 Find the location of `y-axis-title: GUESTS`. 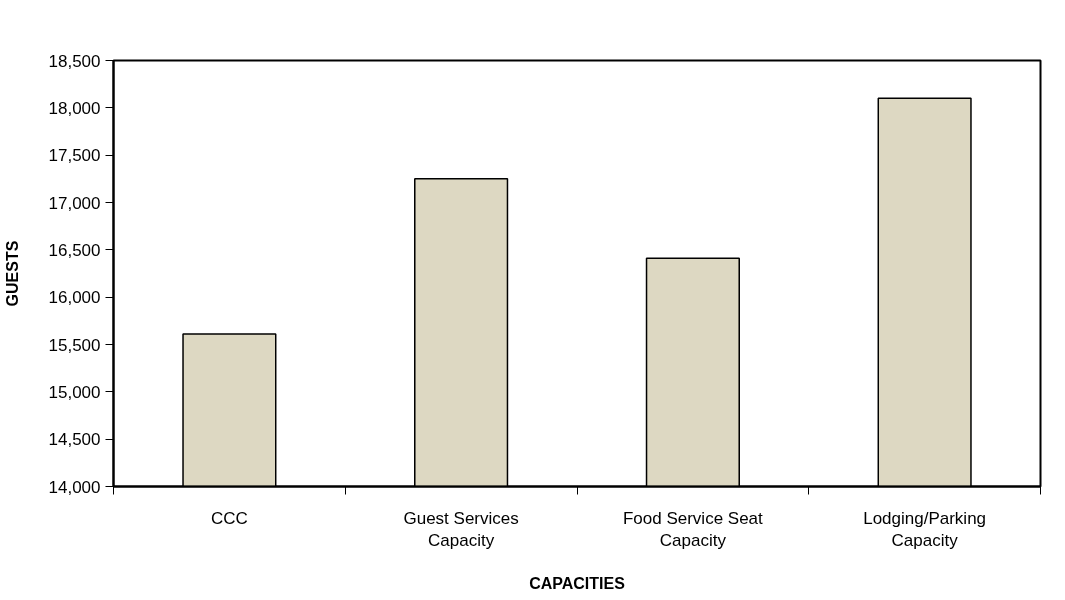

y-axis-title: GUESTS is located at coordinates (12, 273).